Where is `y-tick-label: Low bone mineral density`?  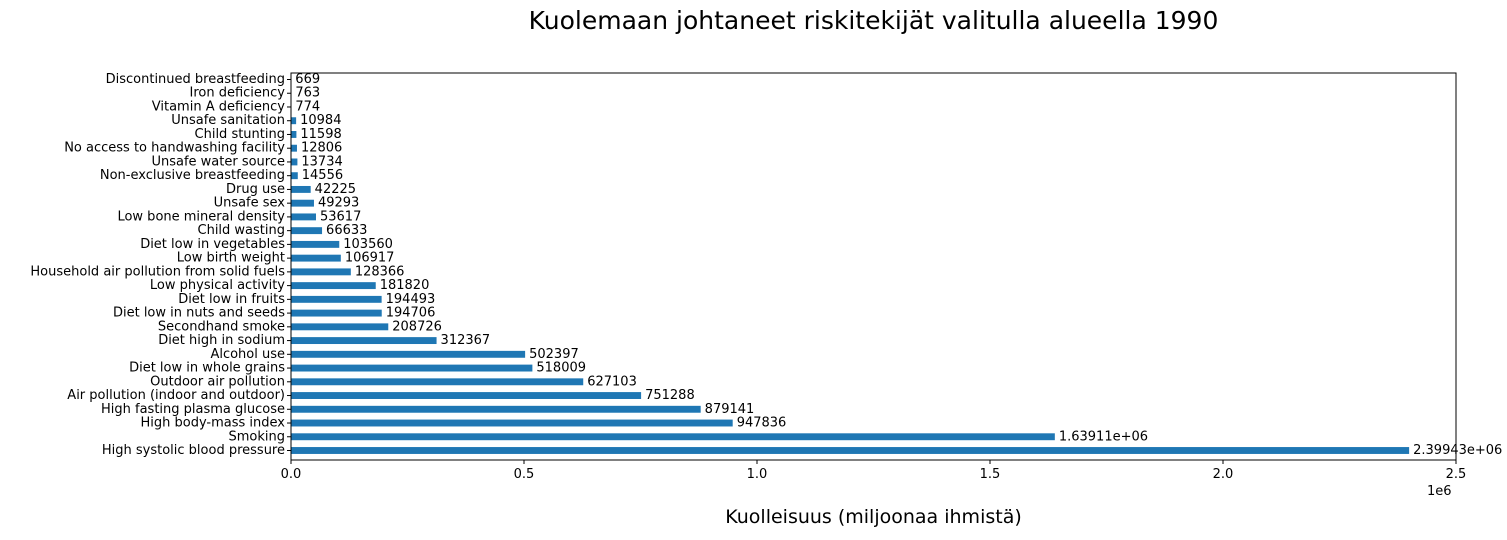 y-tick-label: Low bone mineral density is located at coordinates (201, 216).